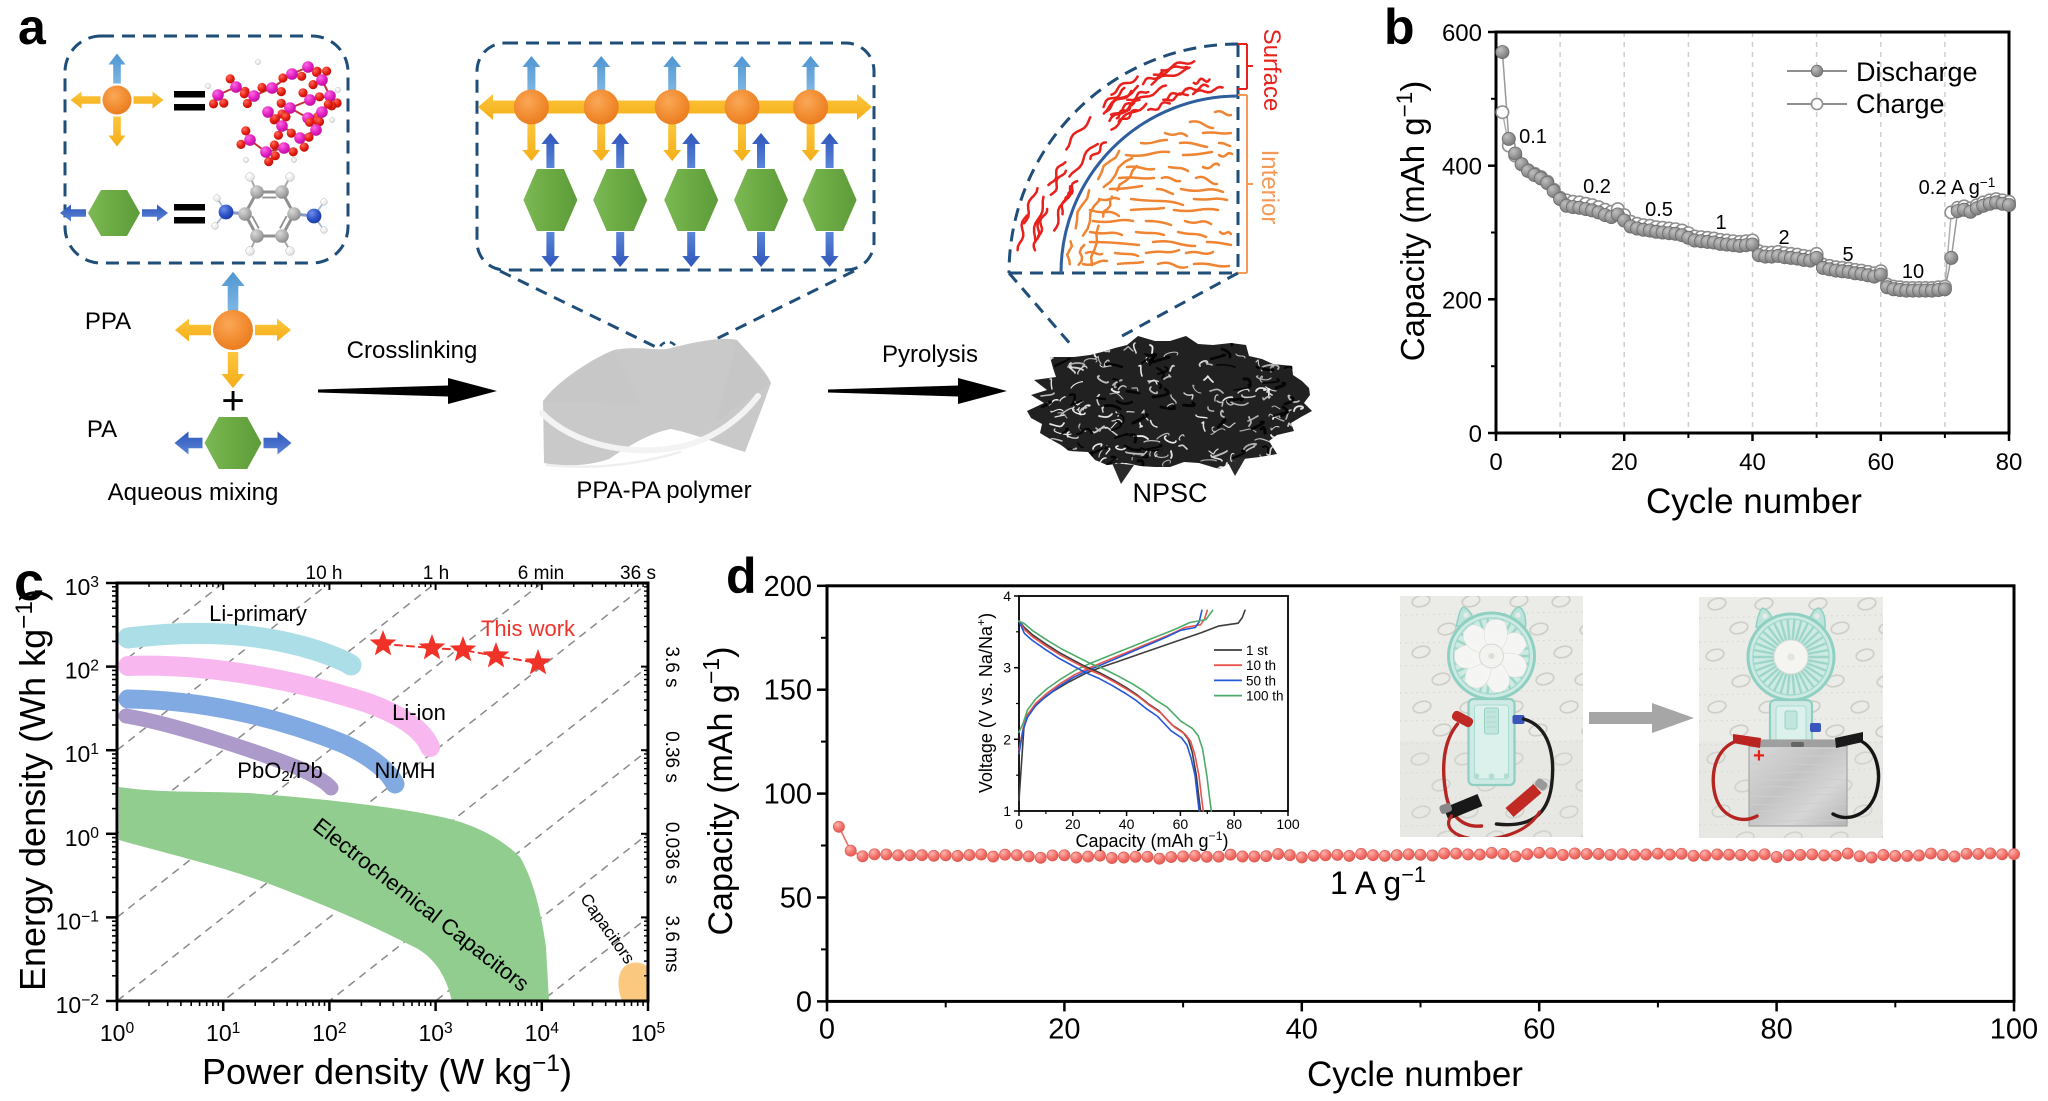 The width and height of the screenshot is (2048, 1101). I want to click on svg-text: c, so click(29, 582).